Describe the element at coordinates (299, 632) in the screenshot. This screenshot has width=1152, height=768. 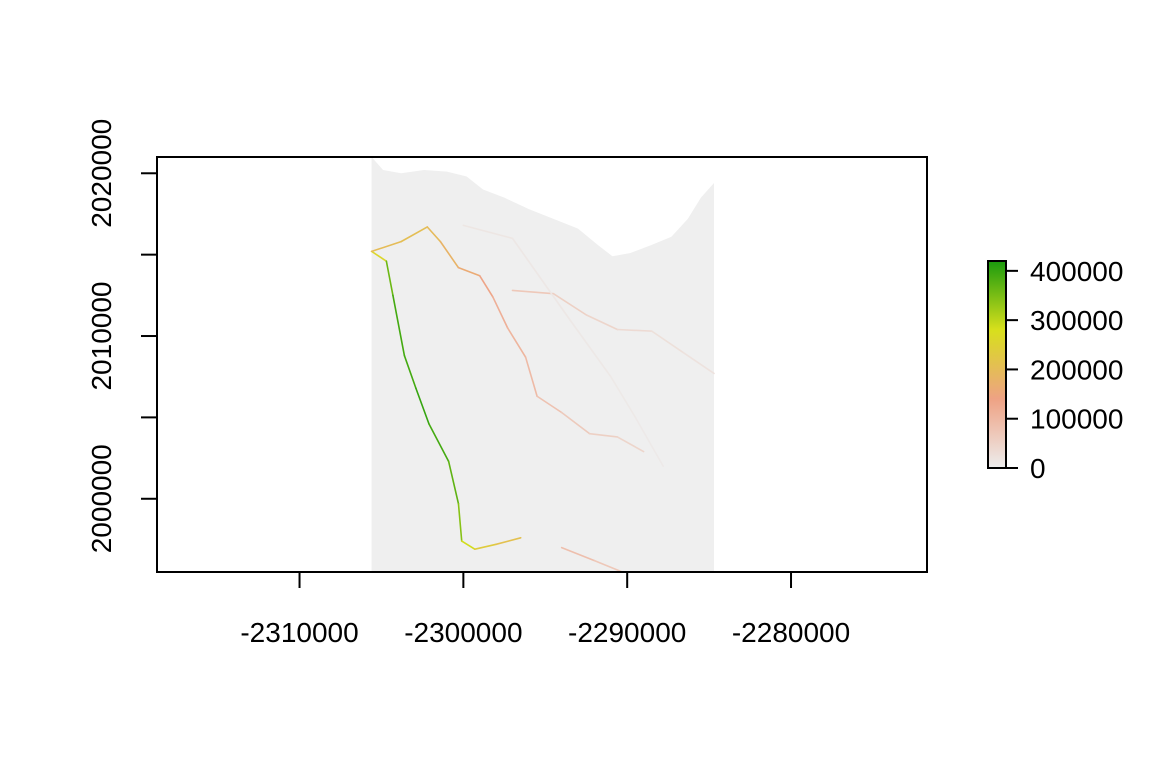
I see `x-tick-label: -2310000` at that location.